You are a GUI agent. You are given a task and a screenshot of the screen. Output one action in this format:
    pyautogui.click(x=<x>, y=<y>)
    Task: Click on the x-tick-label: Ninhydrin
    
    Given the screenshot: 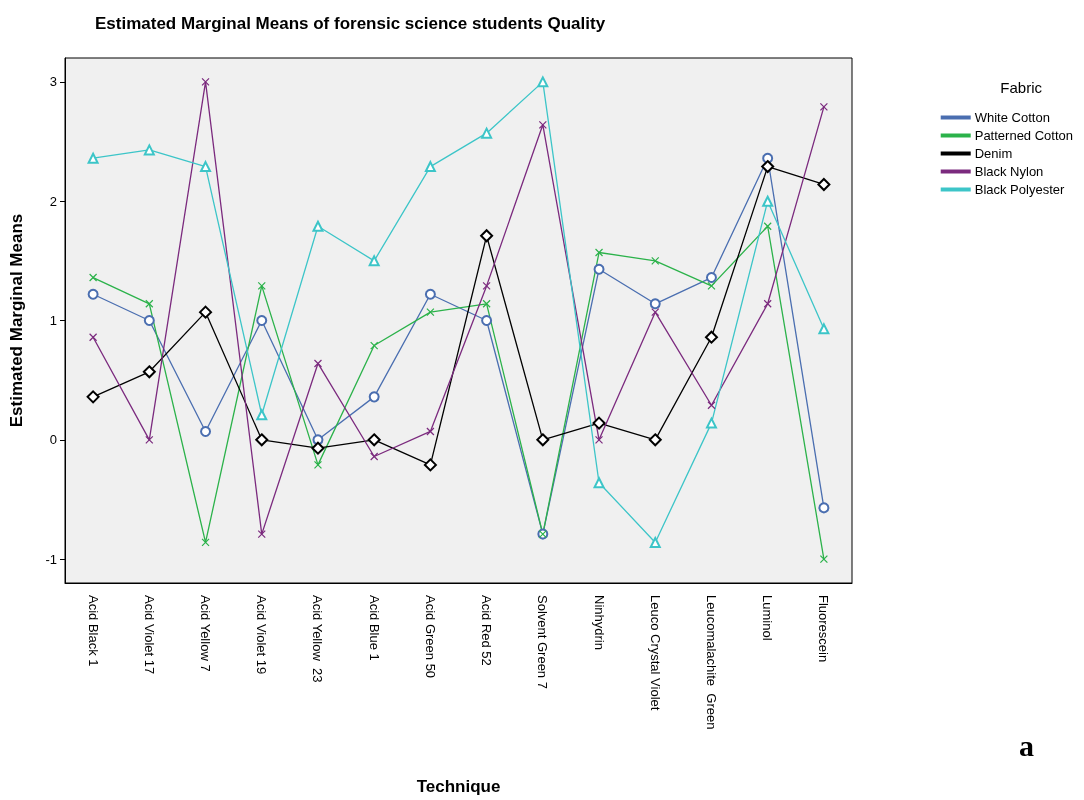 What is the action you would take?
    pyautogui.click(x=599, y=622)
    